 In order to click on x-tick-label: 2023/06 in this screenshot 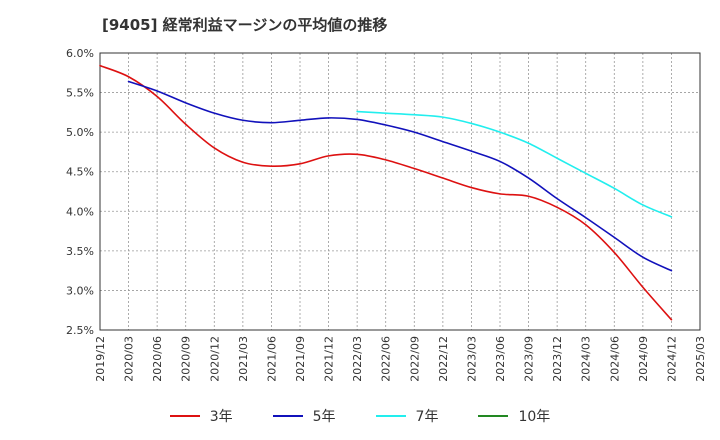, I will do `click(500, 359)`.